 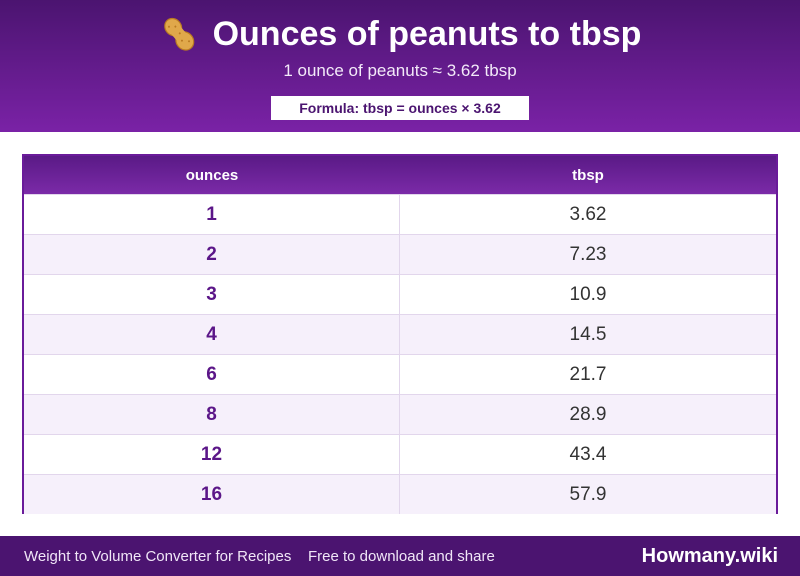 What do you see at coordinates (588, 374) in the screenshot?
I see `tbsp-cell: 21.7` at bounding box center [588, 374].